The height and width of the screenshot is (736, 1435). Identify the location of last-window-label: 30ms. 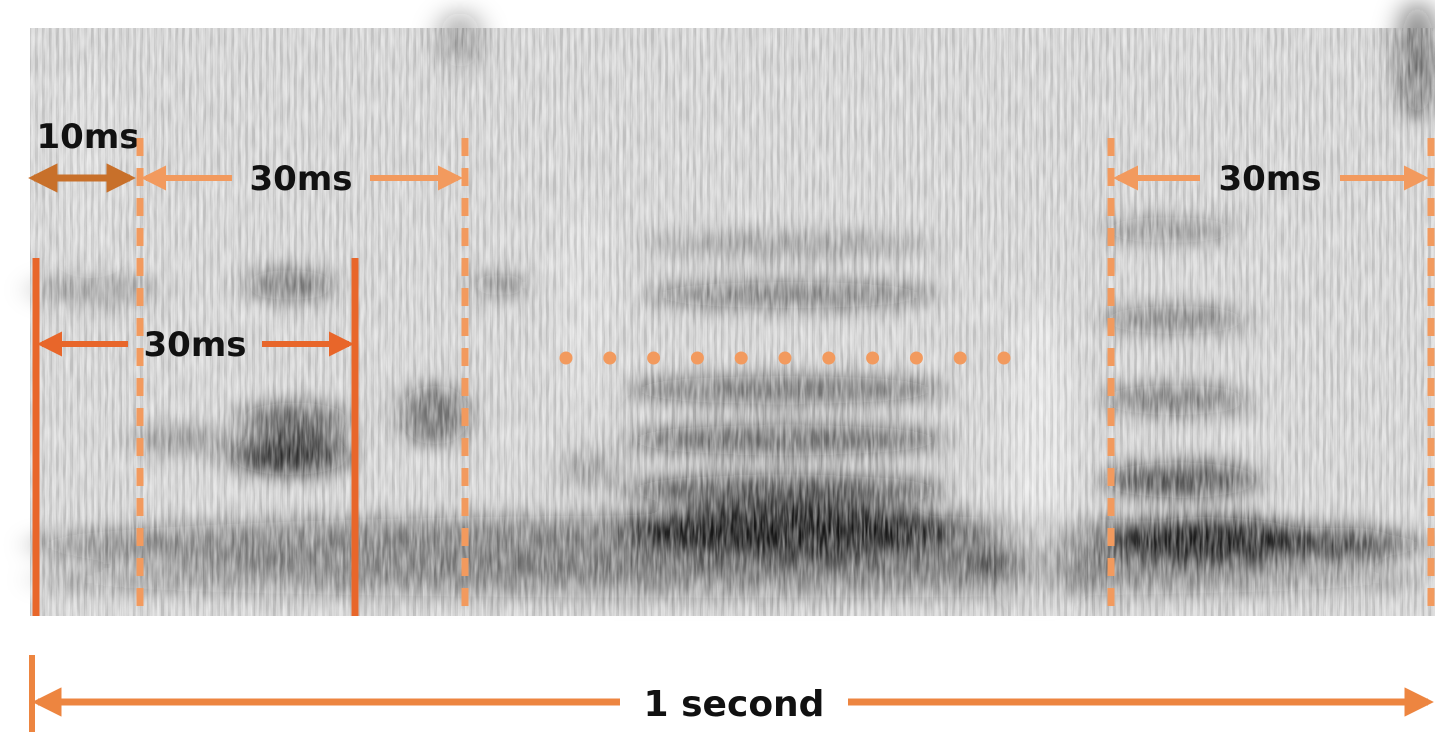
(1270, 179).